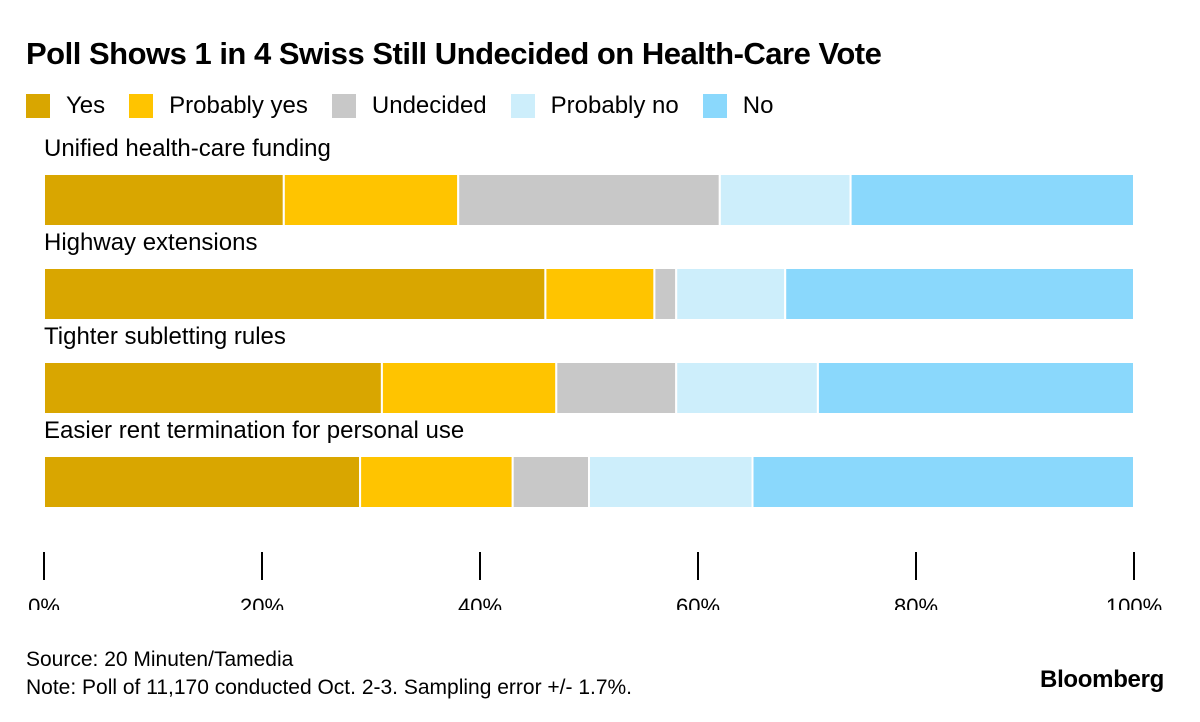 The width and height of the screenshot is (1200, 722). What do you see at coordinates (44, 602) in the screenshot?
I see `x-tick-label-0: 0%` at bounding box center [44, 602].